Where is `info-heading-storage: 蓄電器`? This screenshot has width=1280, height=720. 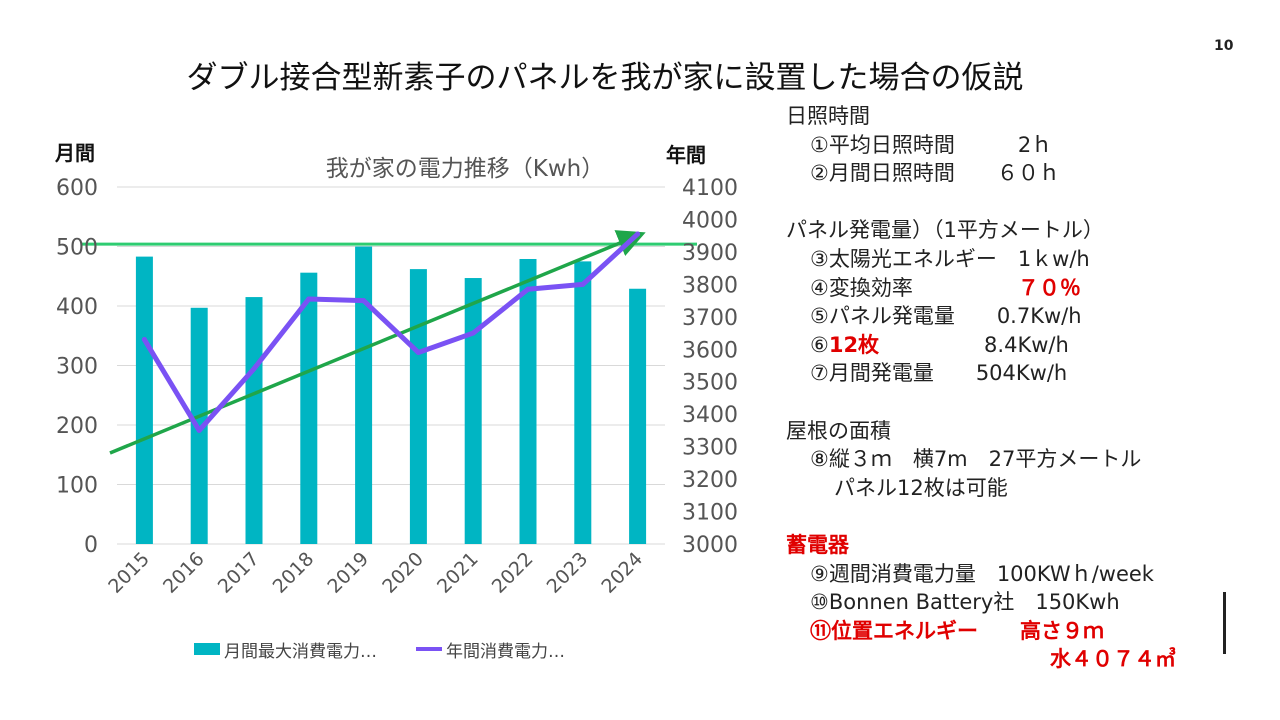
info-heading-storage: 蓄電器 is located at coordinates (817, 544).